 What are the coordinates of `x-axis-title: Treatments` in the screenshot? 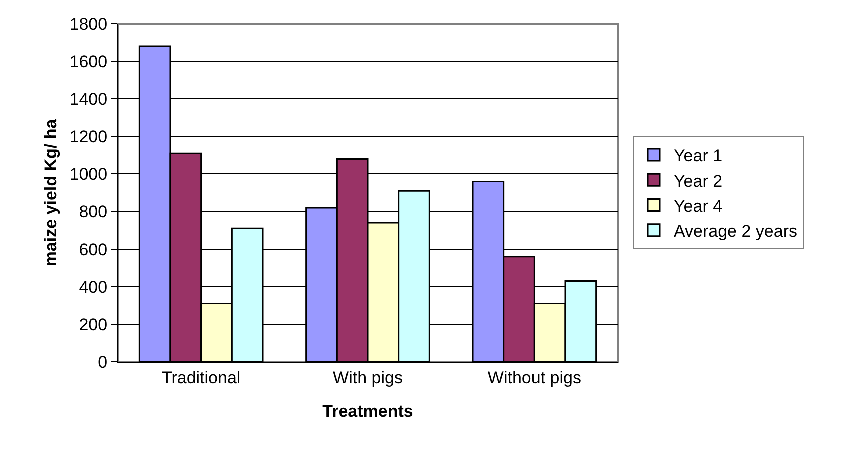 It's located at (368, 411).